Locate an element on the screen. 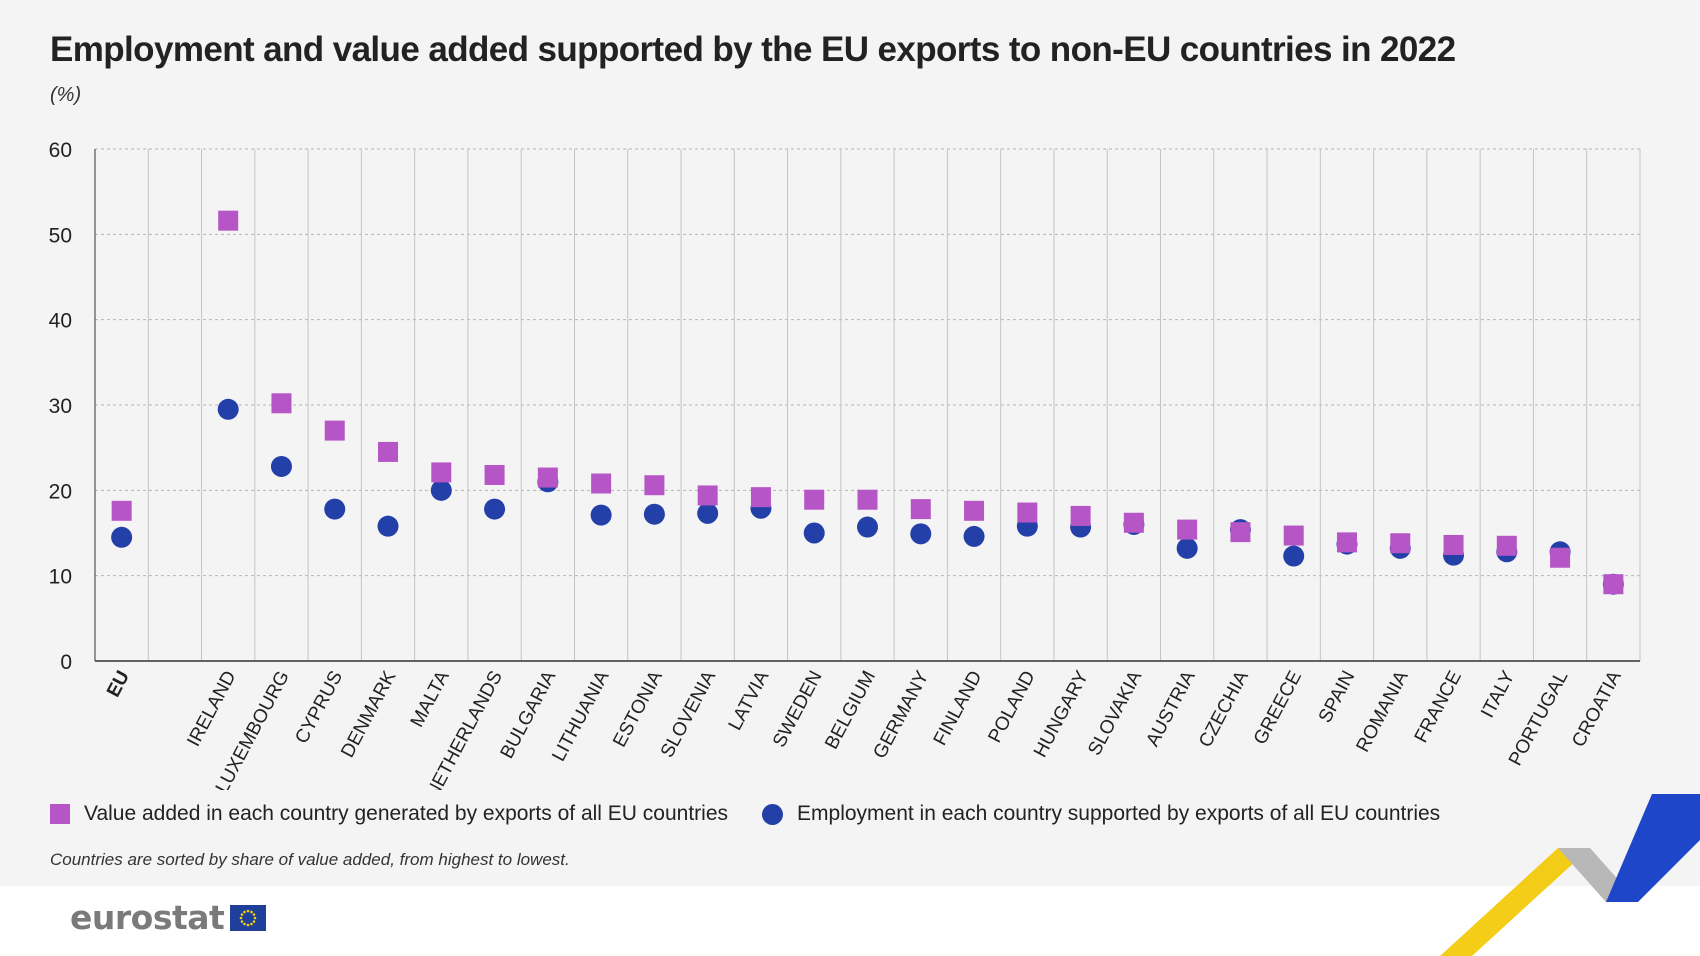  x-tick-label: GREECE is located at coordinates (1278, 707).